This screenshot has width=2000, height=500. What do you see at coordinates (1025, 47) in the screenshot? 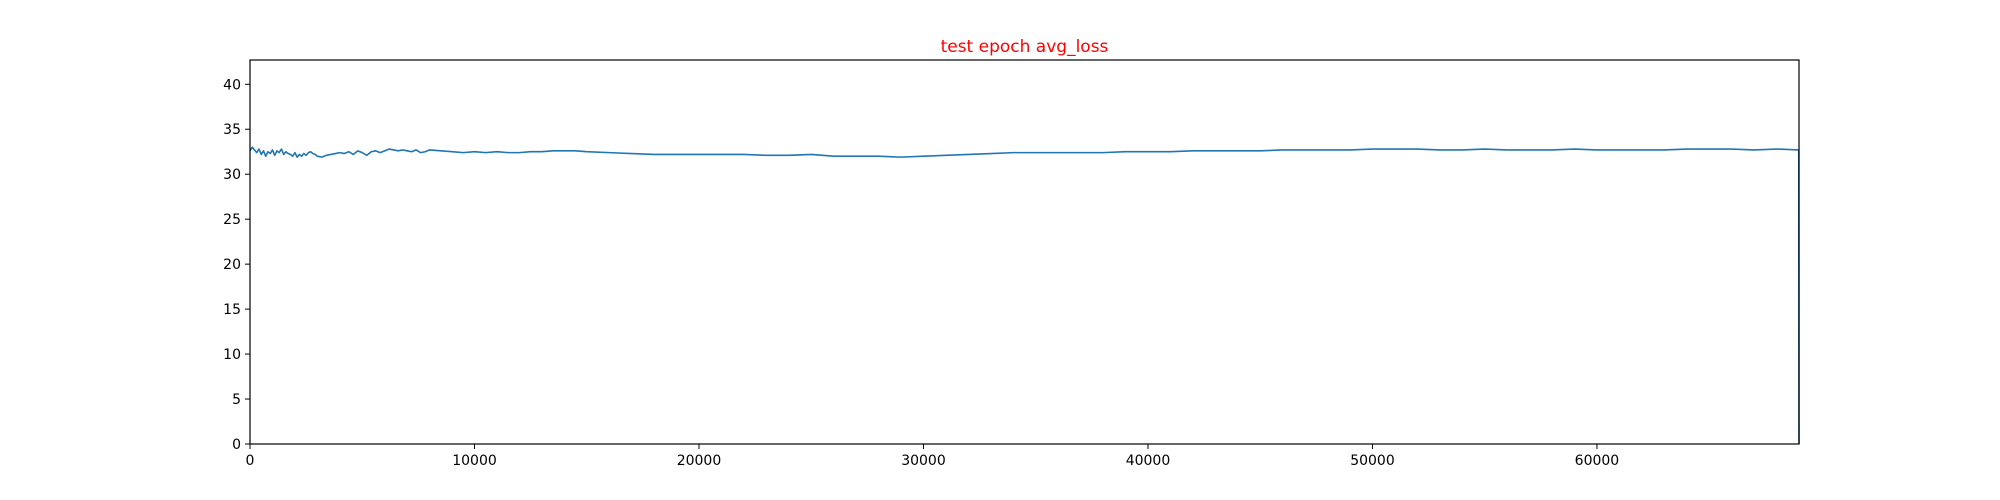
I see `chart-title: test epoch avg_loss` at bounding box center [1025, 47].